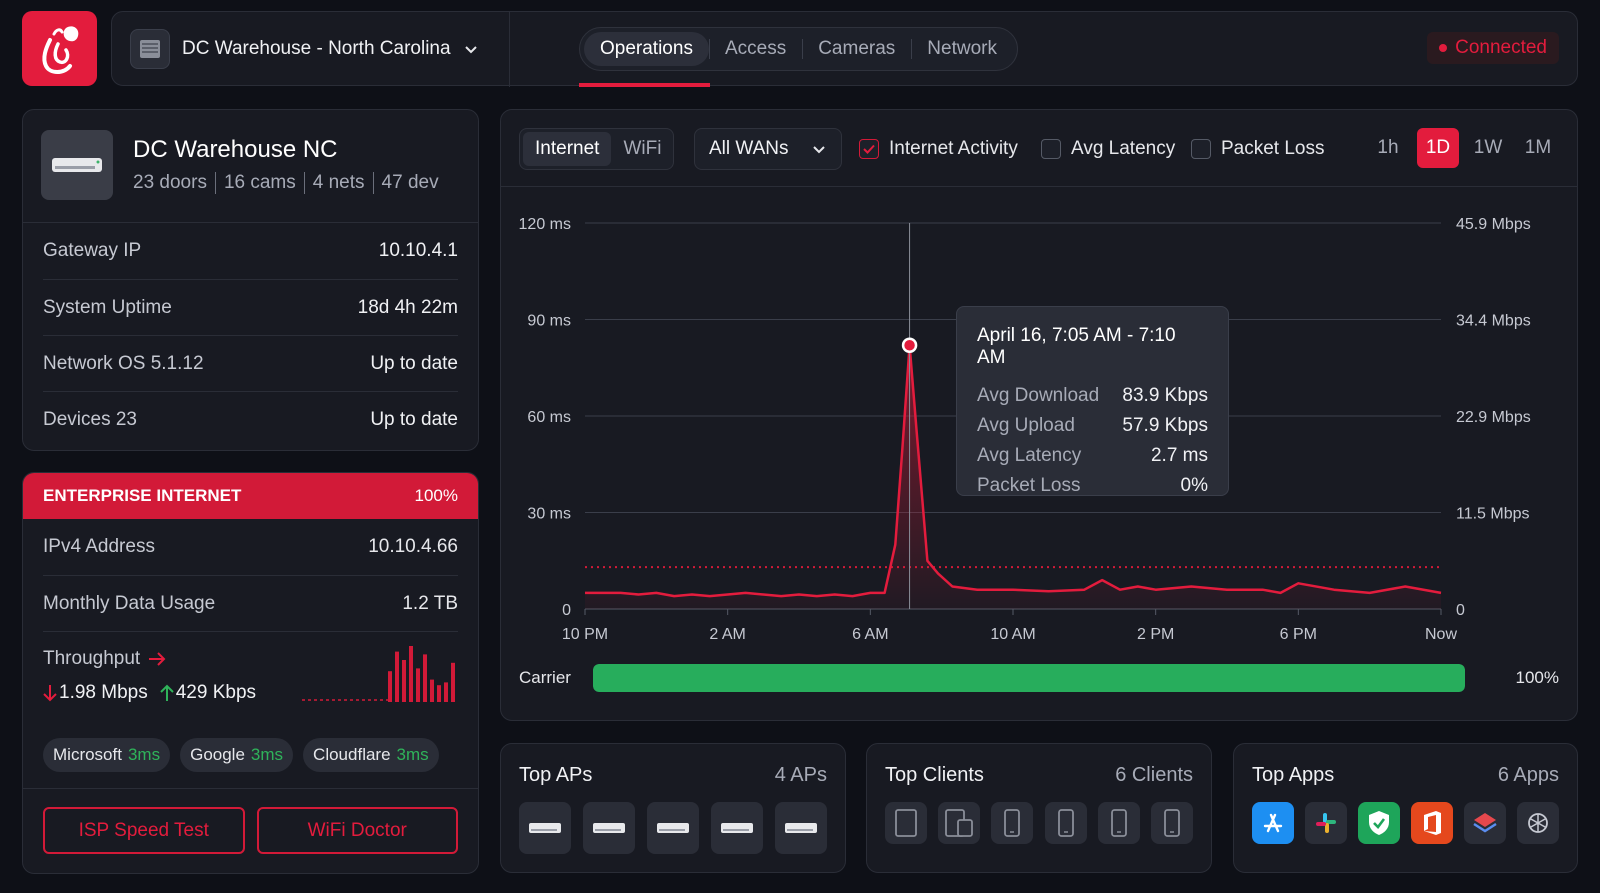 This screenshot has height=893, width=1600. Describe the element at coordinates (59, 48) in the screenshot. I see `brand-logo` at that location.